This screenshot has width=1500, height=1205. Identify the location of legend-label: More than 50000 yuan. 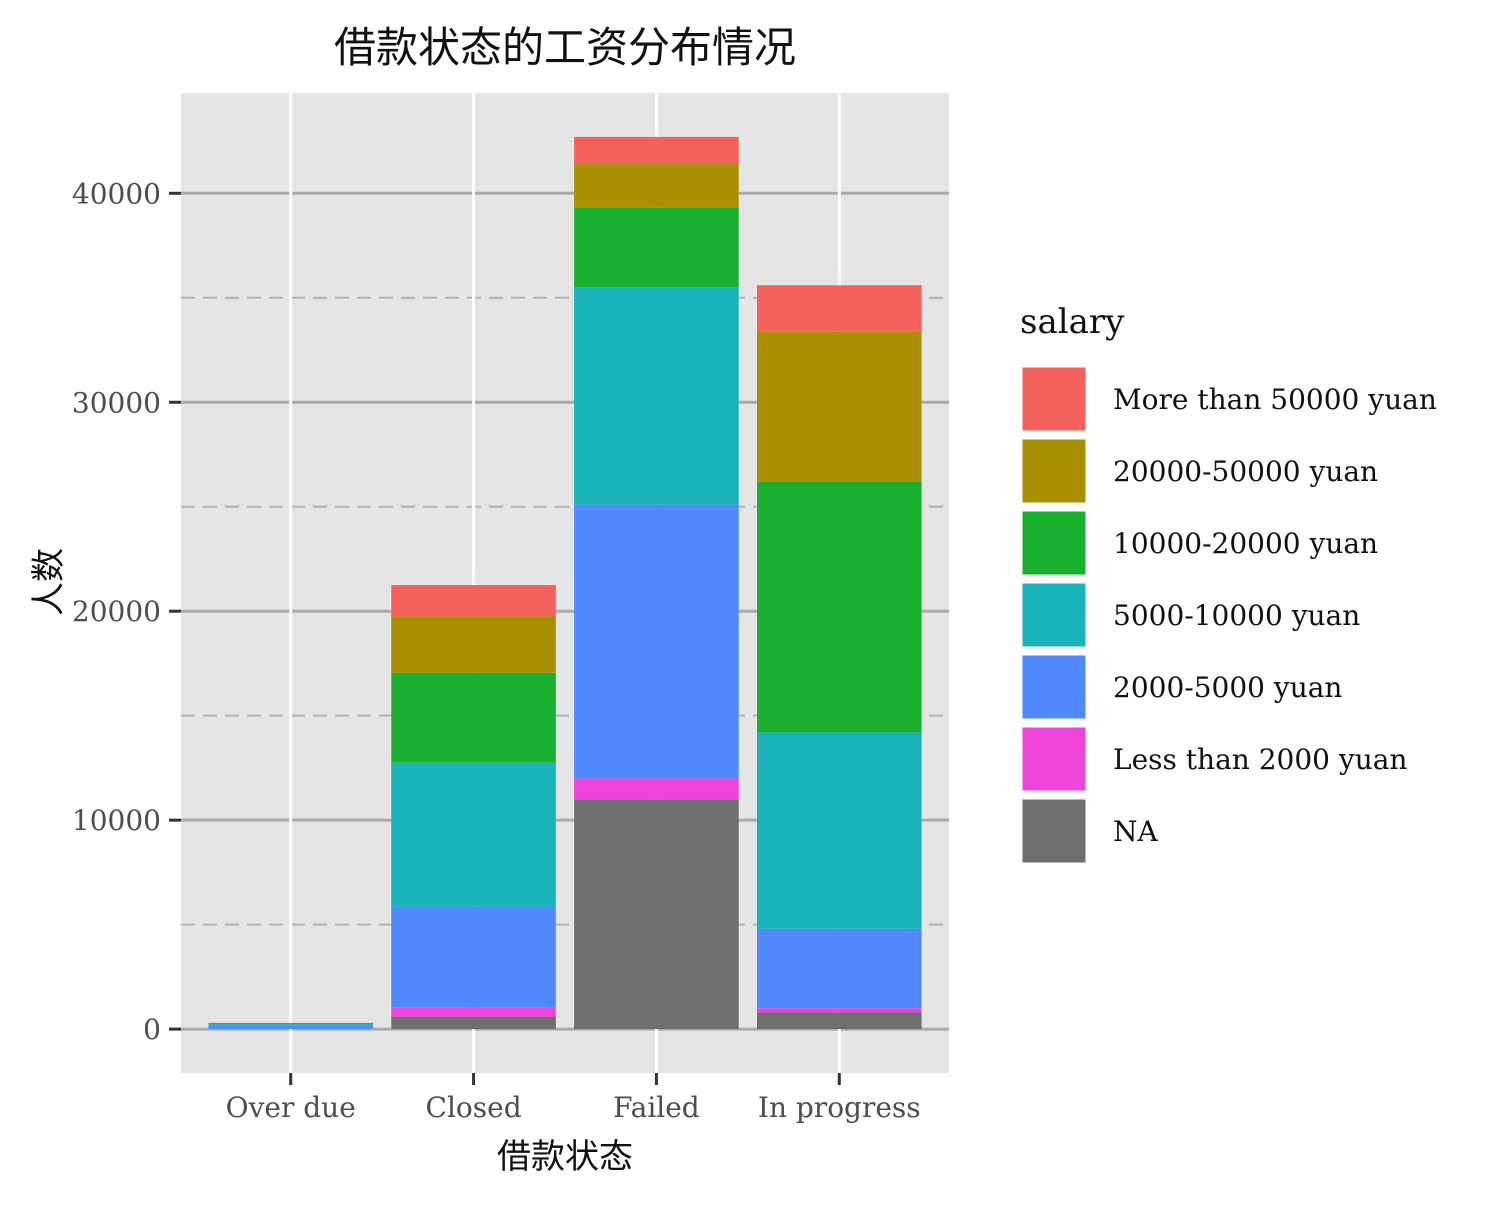
(1275, 399).